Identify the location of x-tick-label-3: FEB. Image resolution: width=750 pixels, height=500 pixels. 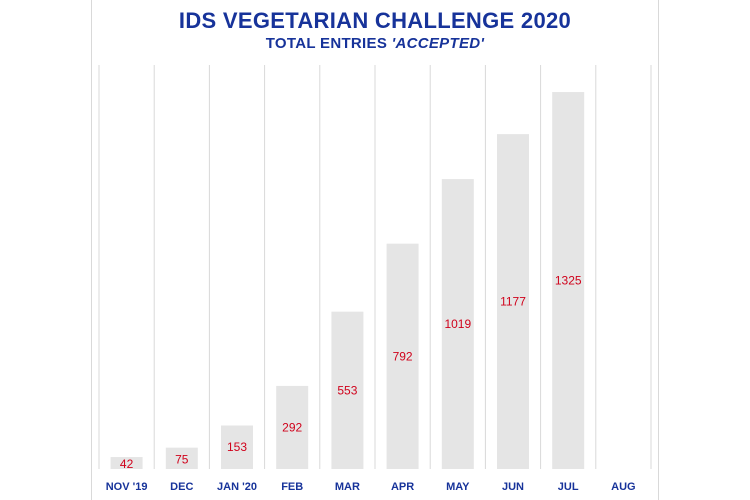
(292, 487).